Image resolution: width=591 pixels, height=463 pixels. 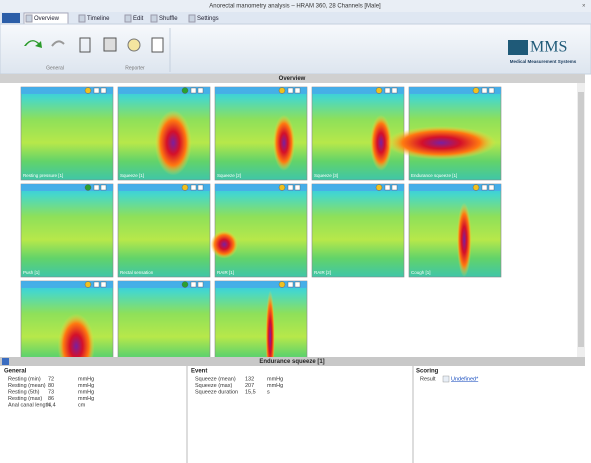 I want to click on thumbnail: Rectal sensation, so click(x=164, y=230).